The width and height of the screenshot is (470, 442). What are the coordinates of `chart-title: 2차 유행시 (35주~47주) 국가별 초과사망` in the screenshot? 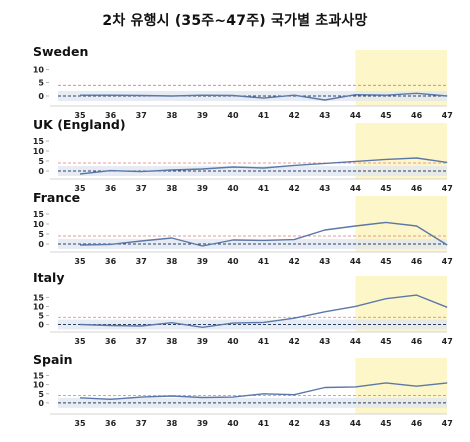 It's located at (235, 21).